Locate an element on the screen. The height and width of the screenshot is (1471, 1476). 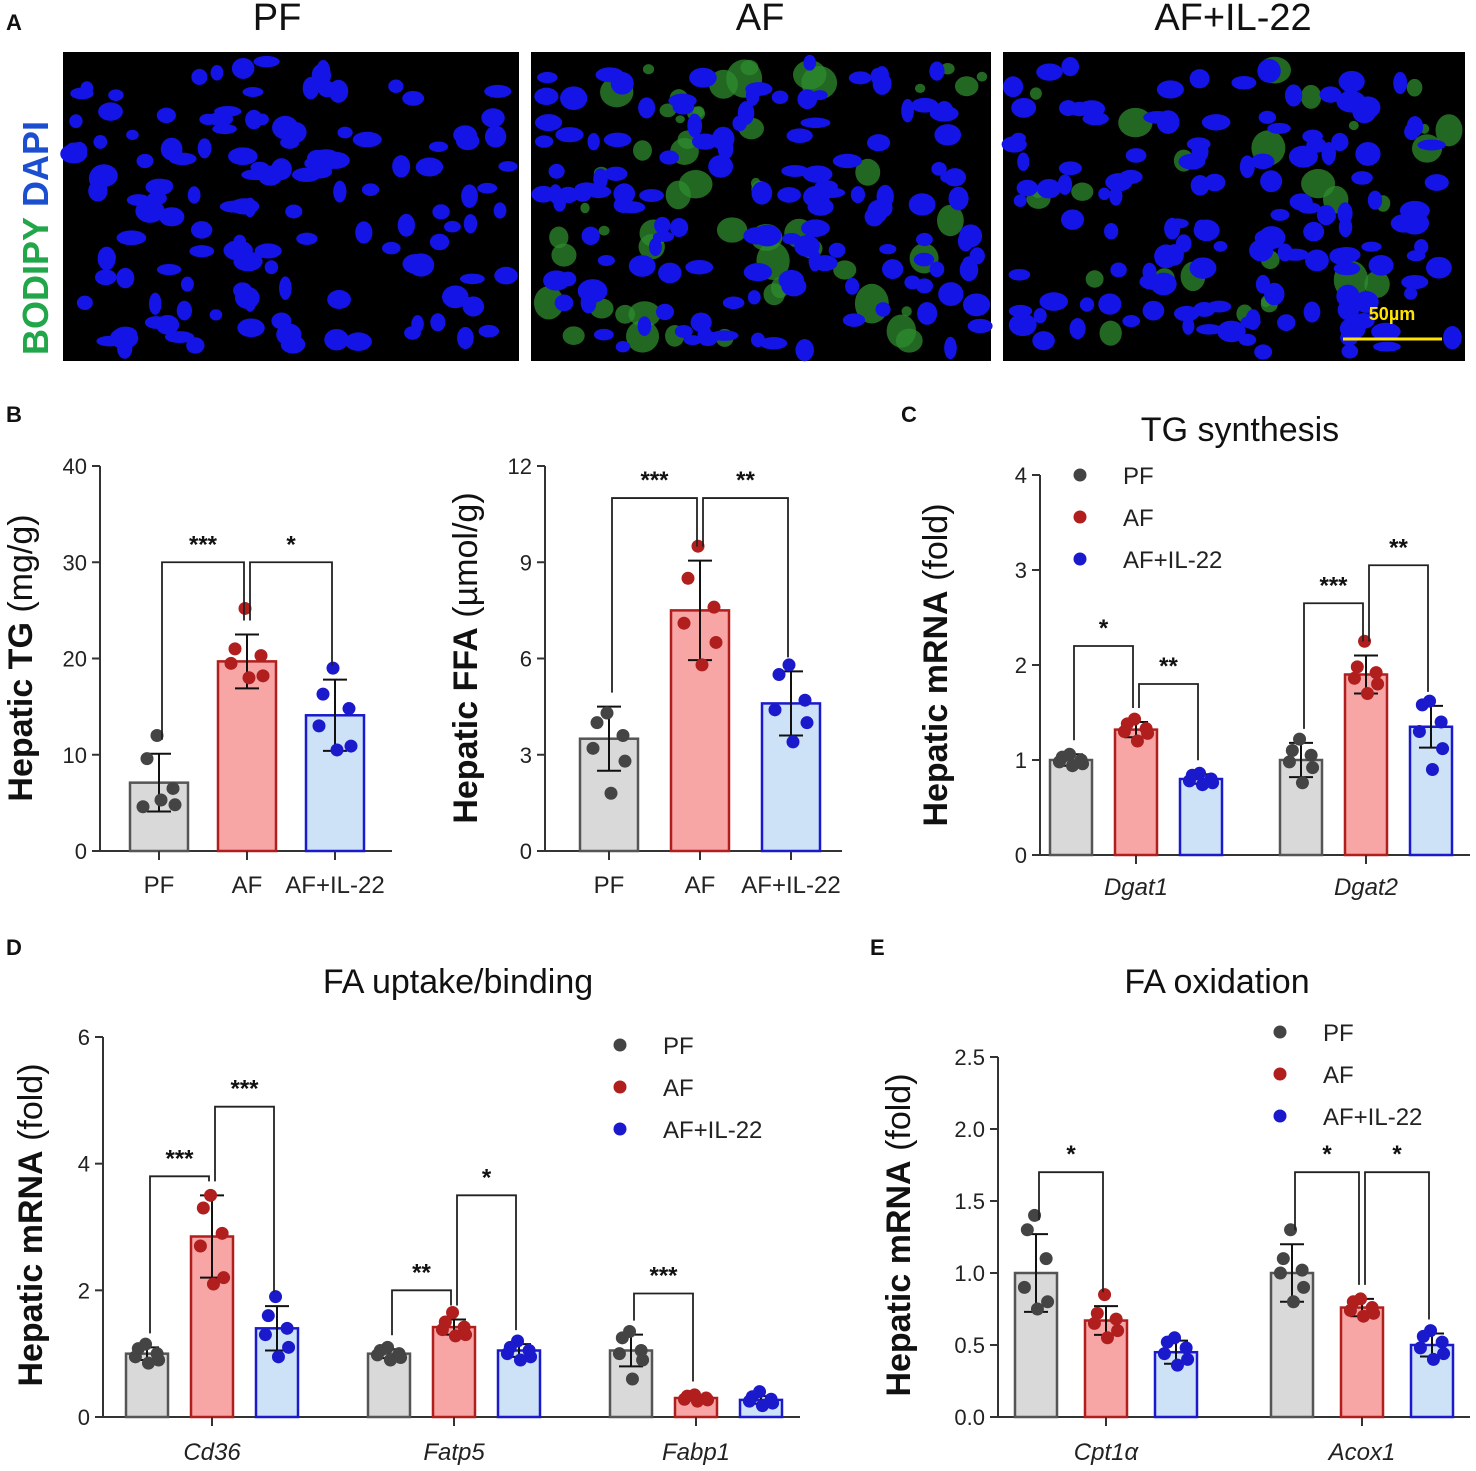
y-tick-label: 0.0 is located at coordinates (969, 1417).